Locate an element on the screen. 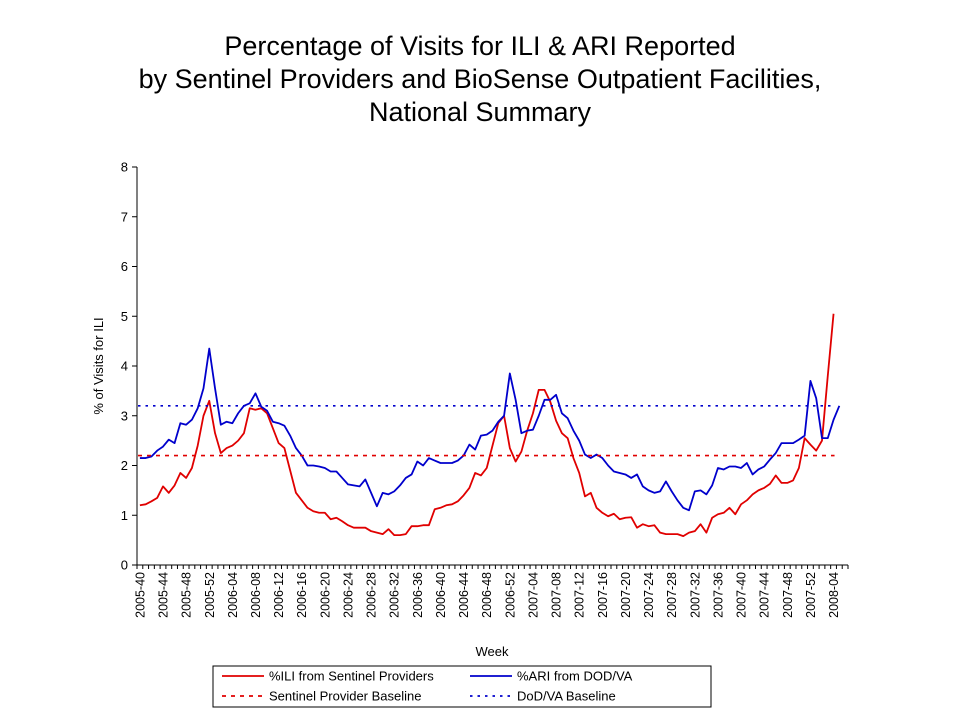 The image size is (960, 720). x-tick-label: 2007-08 is located at coordinates (557, 595).